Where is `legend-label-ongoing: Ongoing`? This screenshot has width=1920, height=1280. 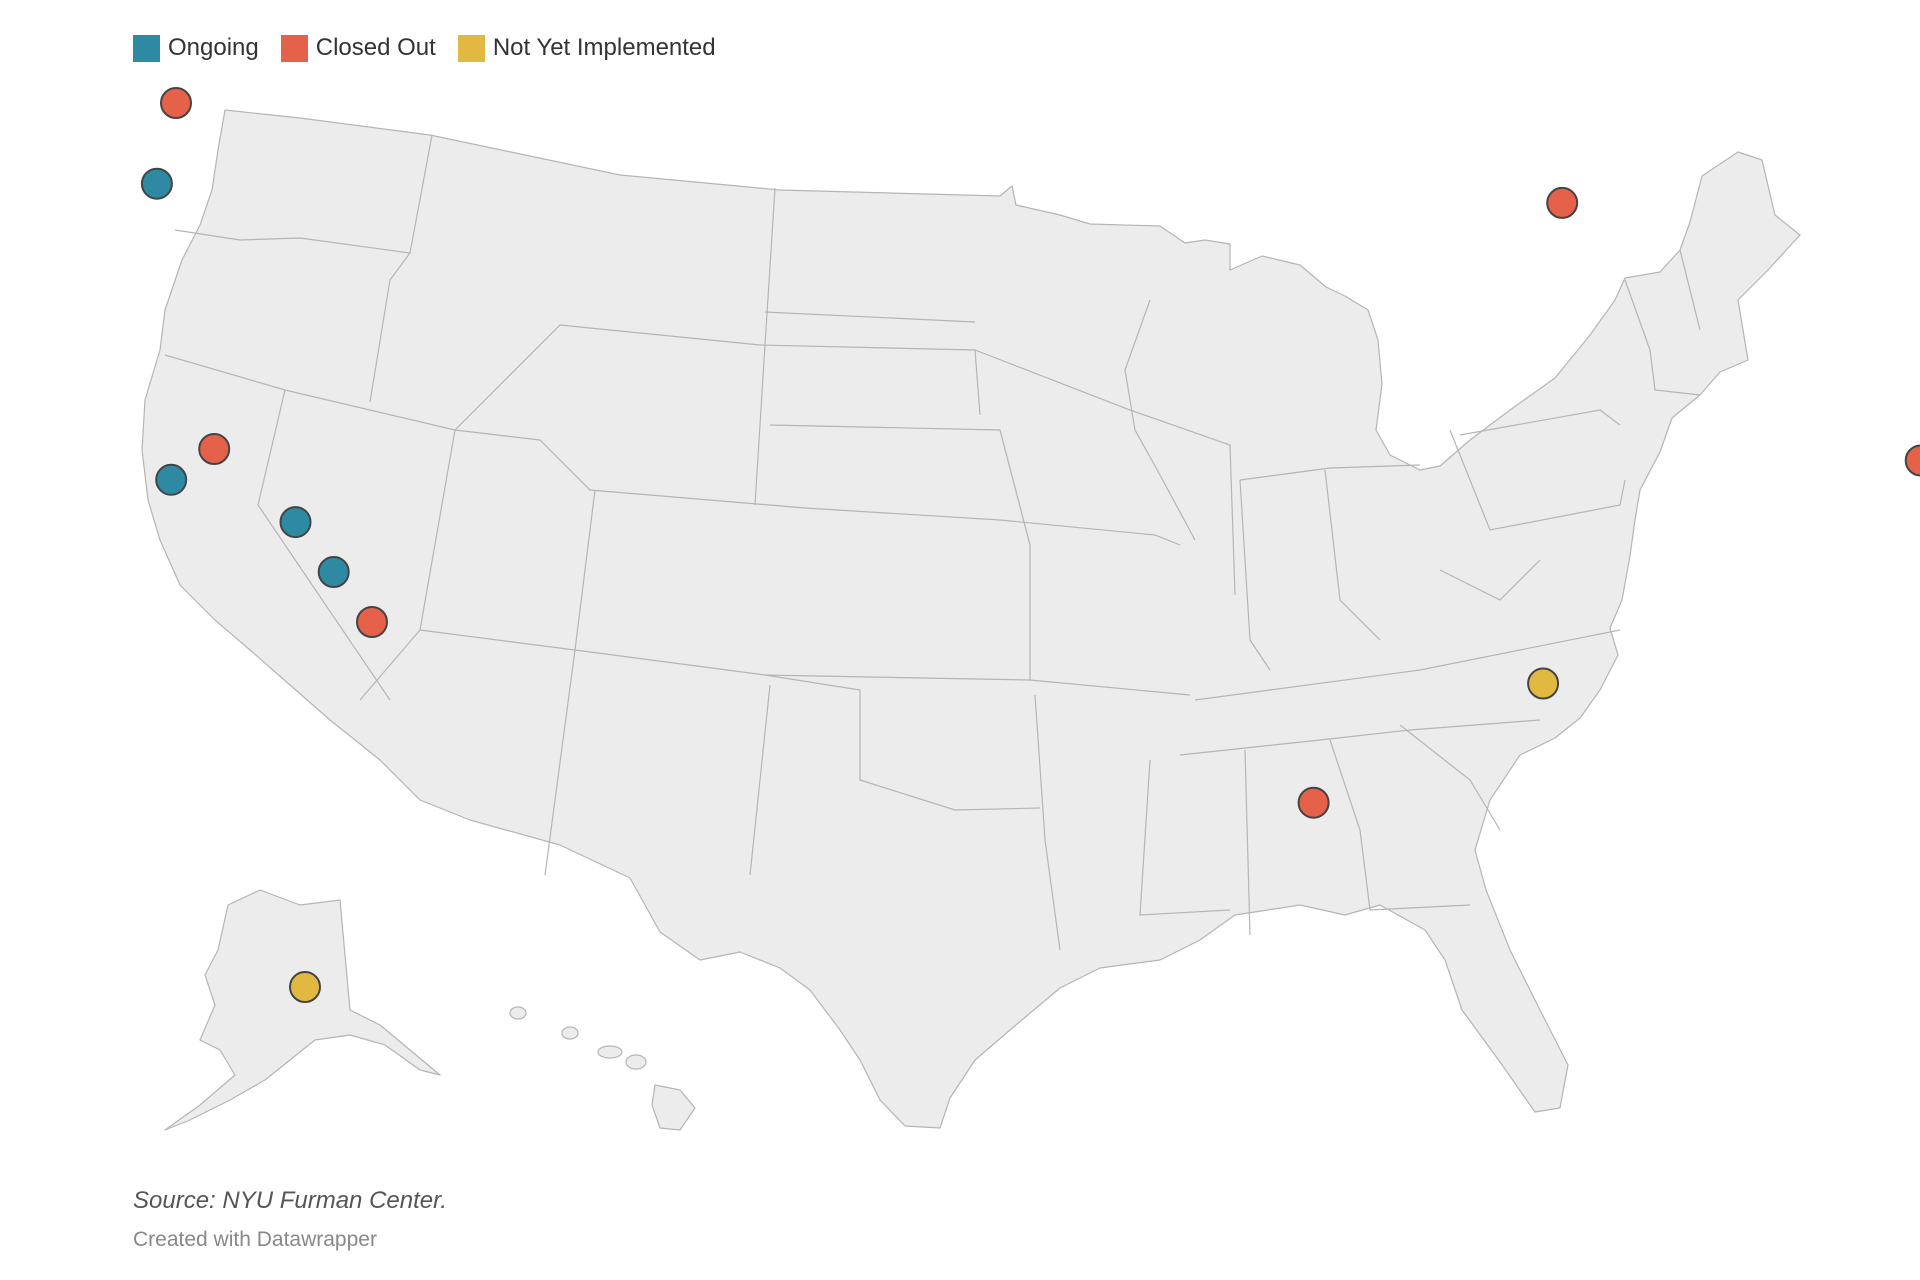 legend-label-ongoing: Ongoing is located at coordinates (213, 47).